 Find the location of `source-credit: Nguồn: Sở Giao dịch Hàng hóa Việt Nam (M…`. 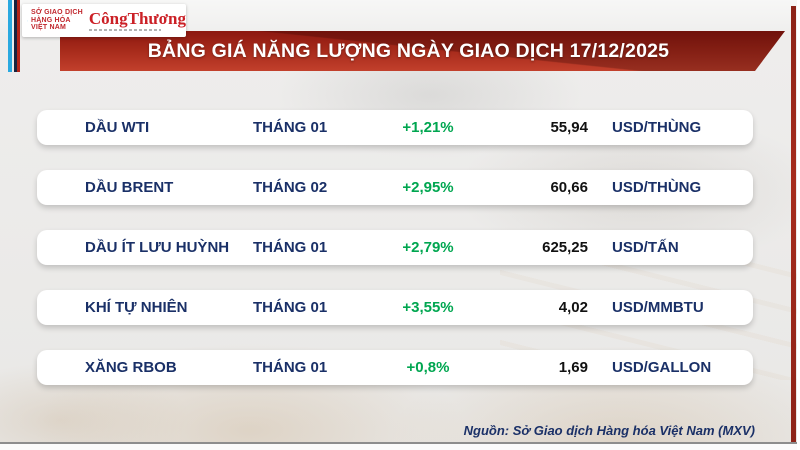

source-credit: Nguồn: Sở Giao dịch Hàng hóa Việt Nam (M… is located at coordinates (609, 430).